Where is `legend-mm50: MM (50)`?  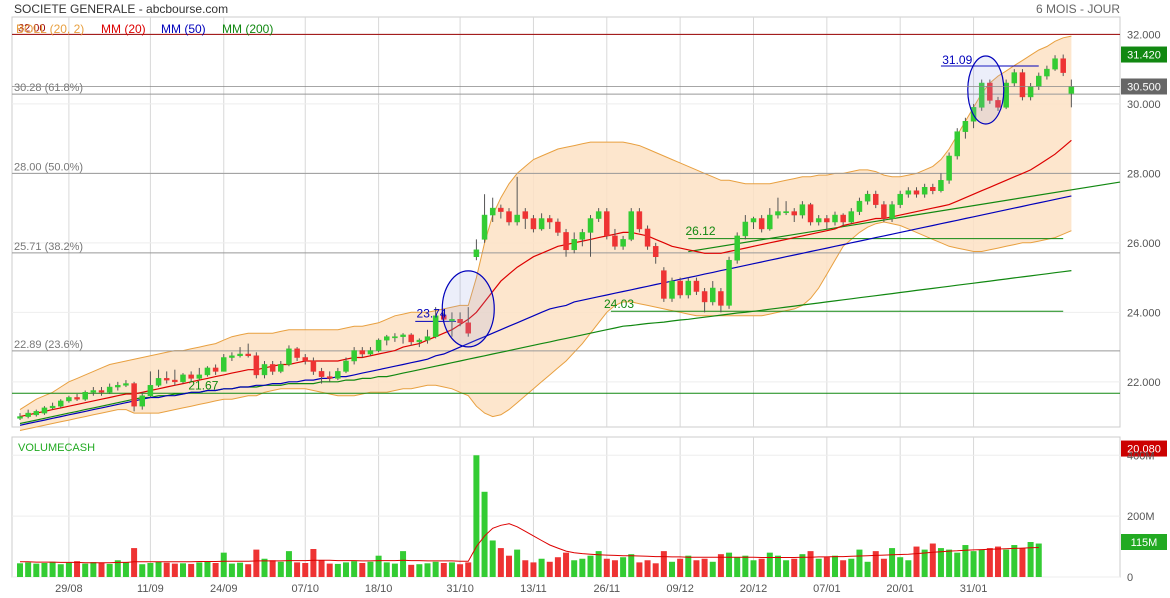
legend-mm50: MM (50) is located at coordinates (183, 29).